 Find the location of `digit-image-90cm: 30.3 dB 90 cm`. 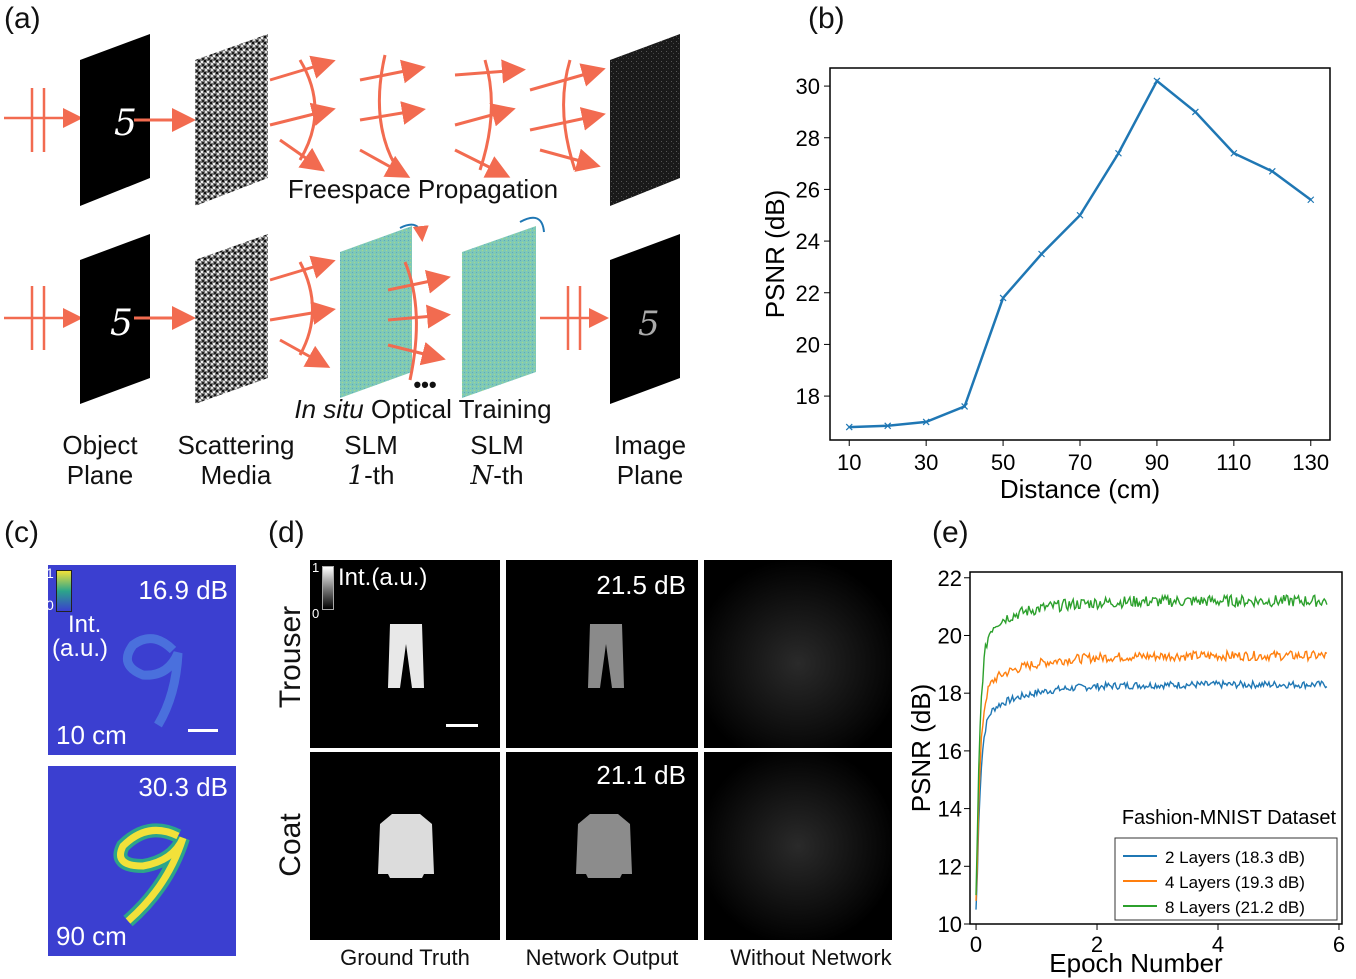

digit-image-90cm: 30.3 dB 90 cm is located at coordinates (142, 861).